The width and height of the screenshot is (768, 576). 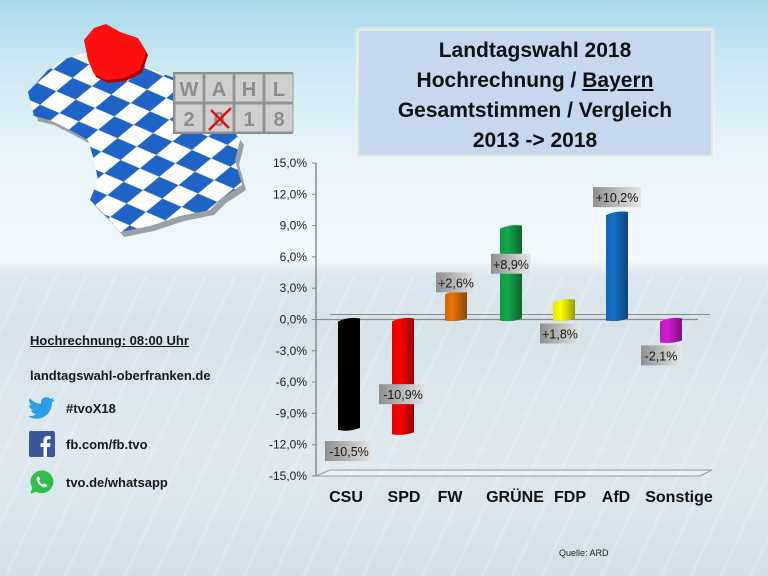 I want to click on data-label: +2,6%, so click(x=456, y=283).